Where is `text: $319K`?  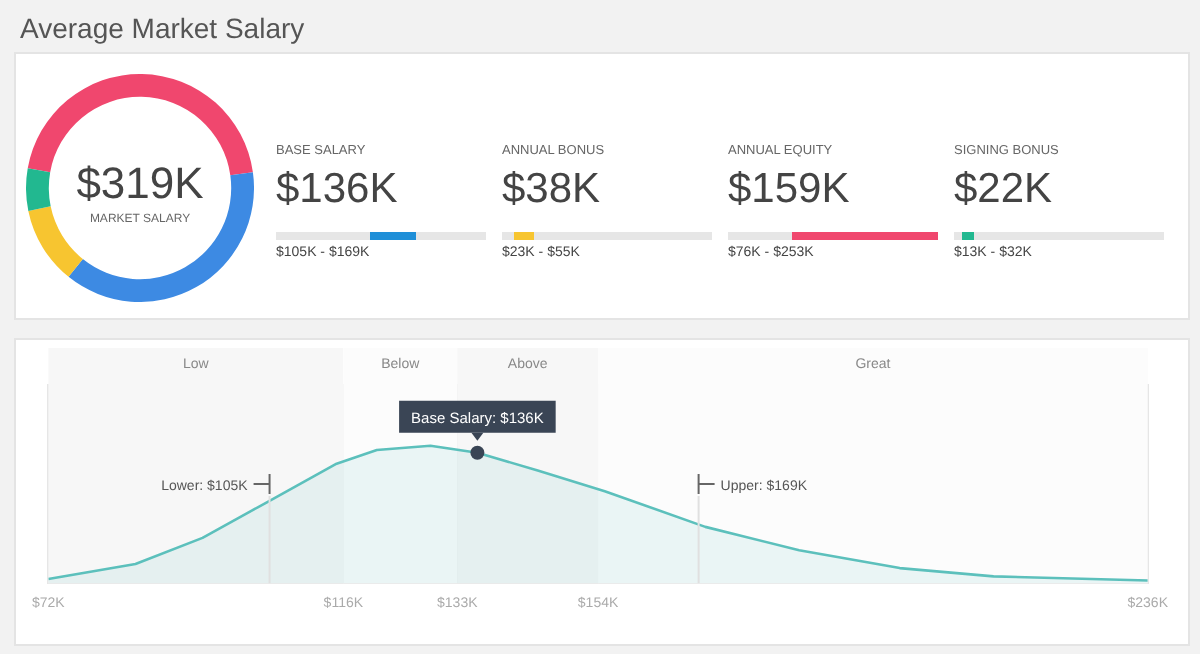 text: $319K is located at coordinates (140, 183).